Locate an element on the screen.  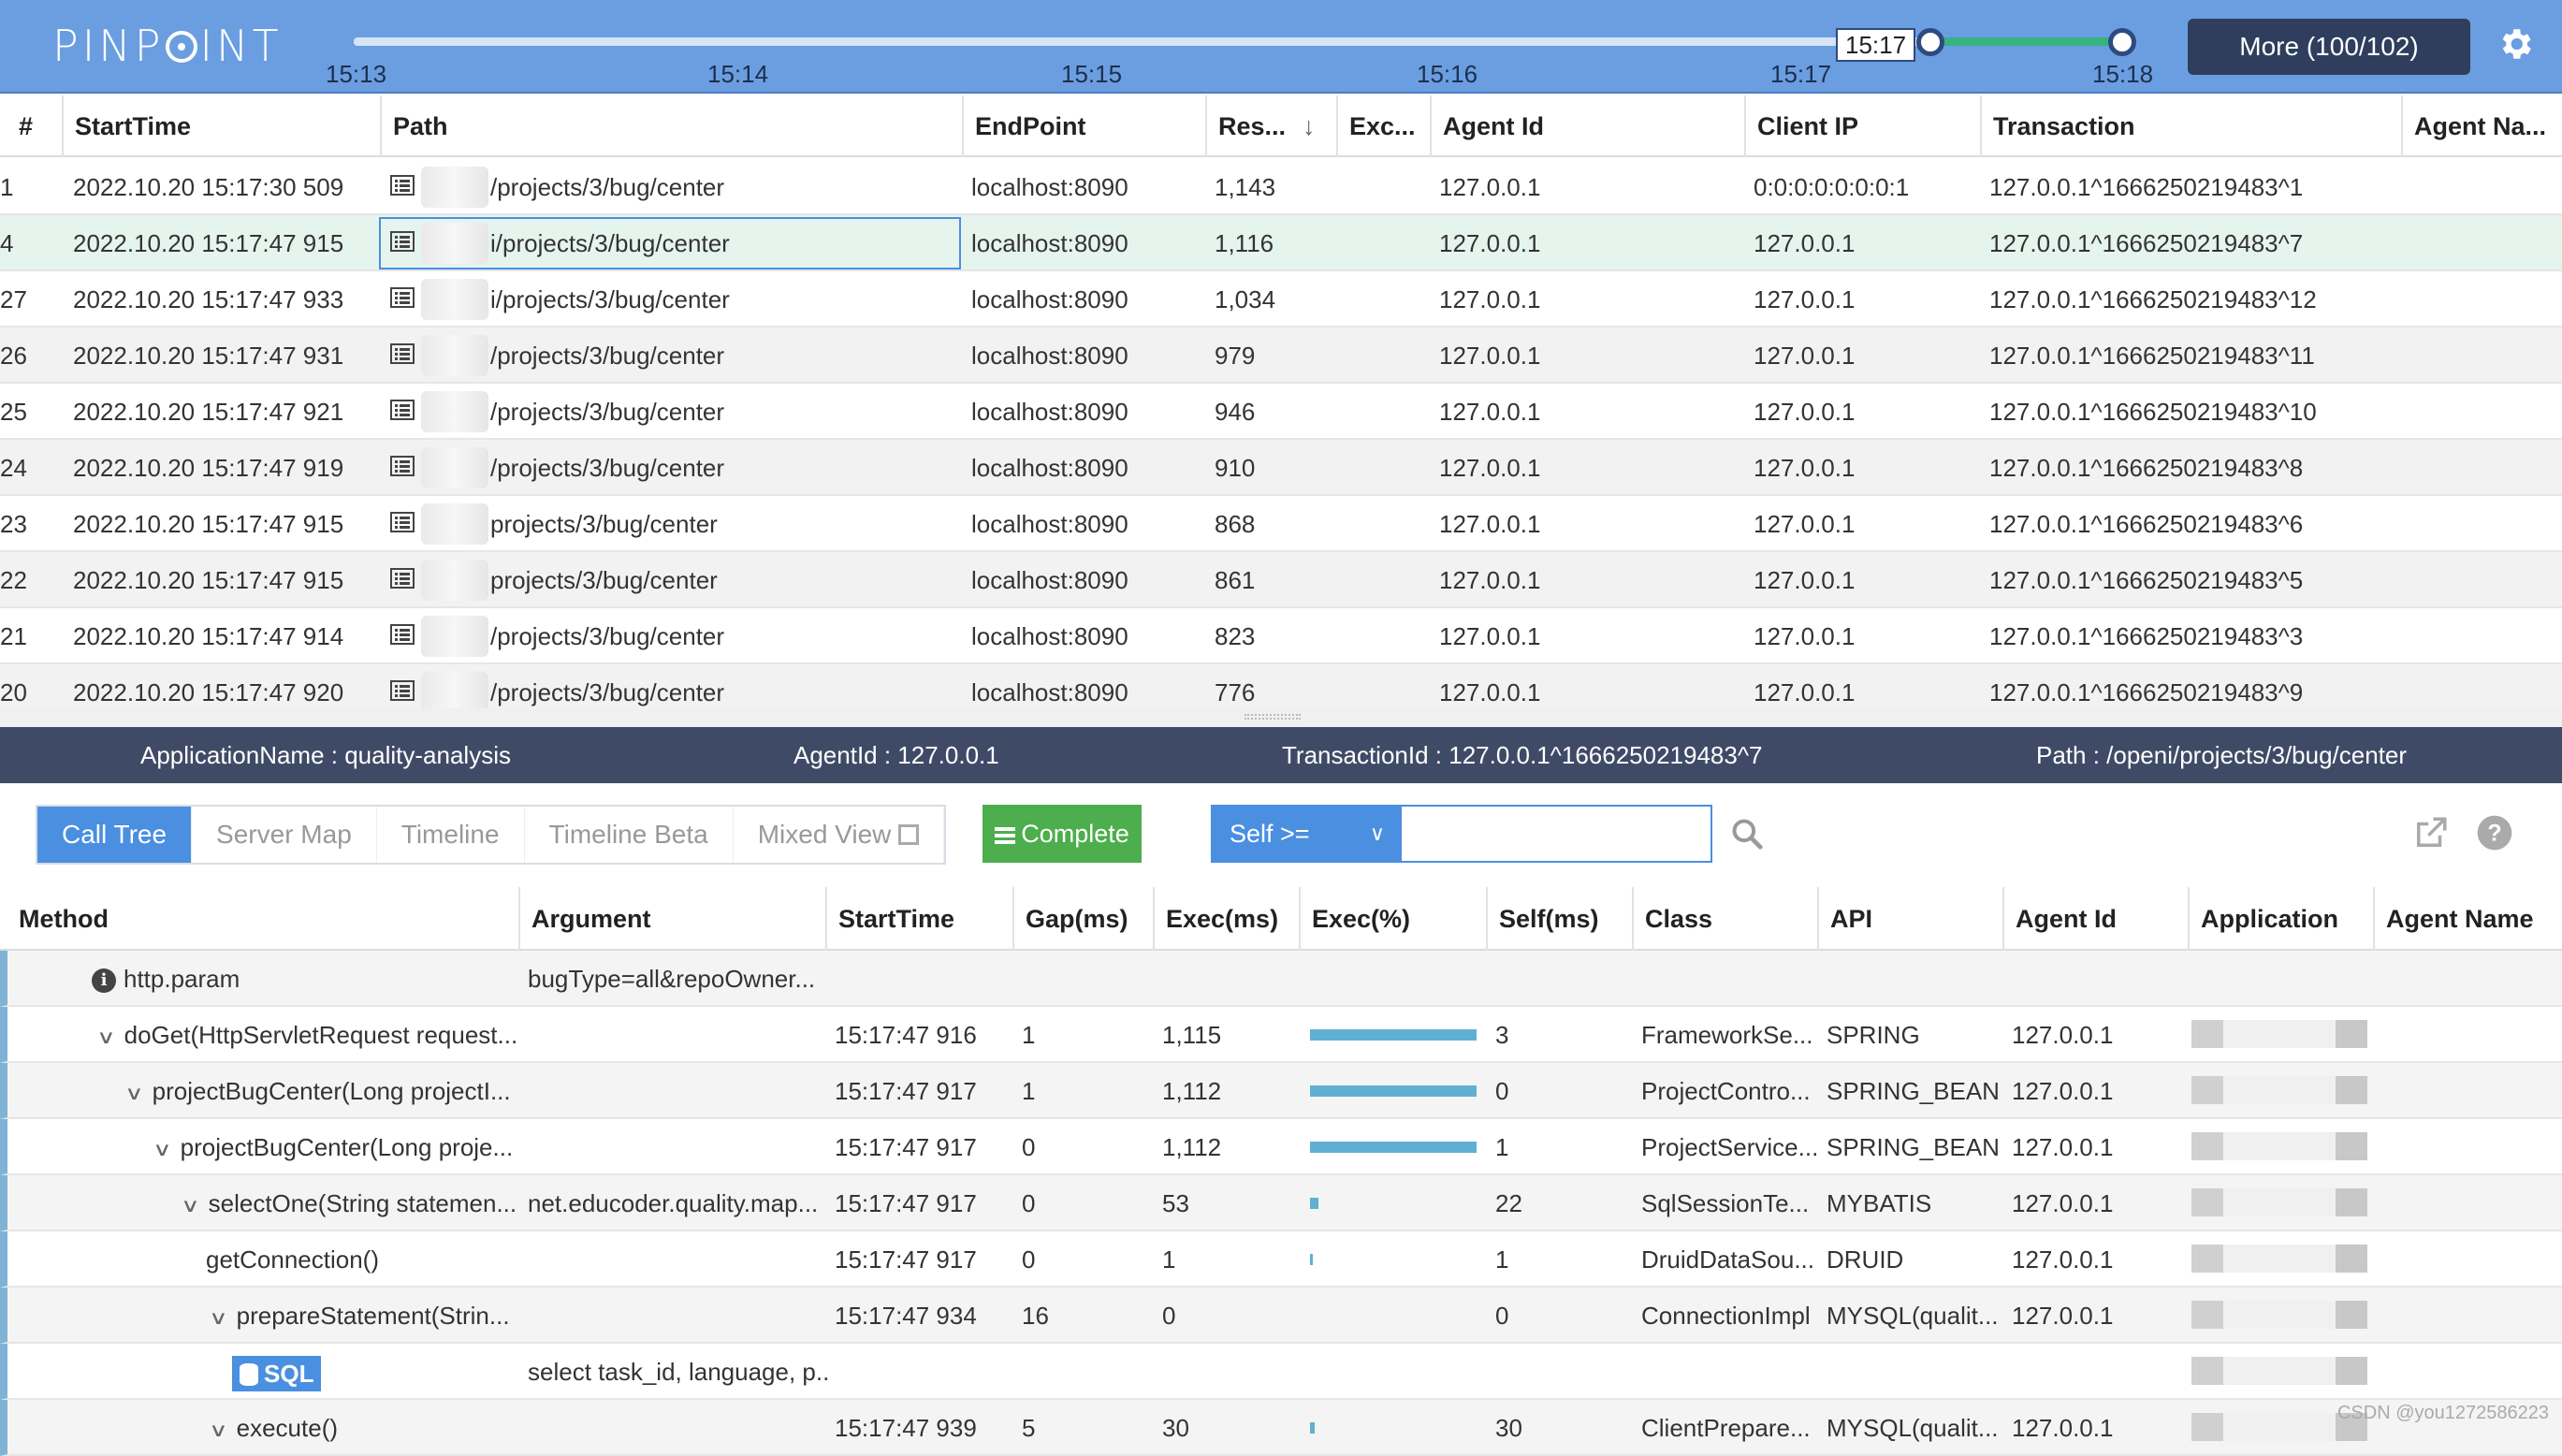
more-button: More (100/102) is located at coordinates (2329, 47).